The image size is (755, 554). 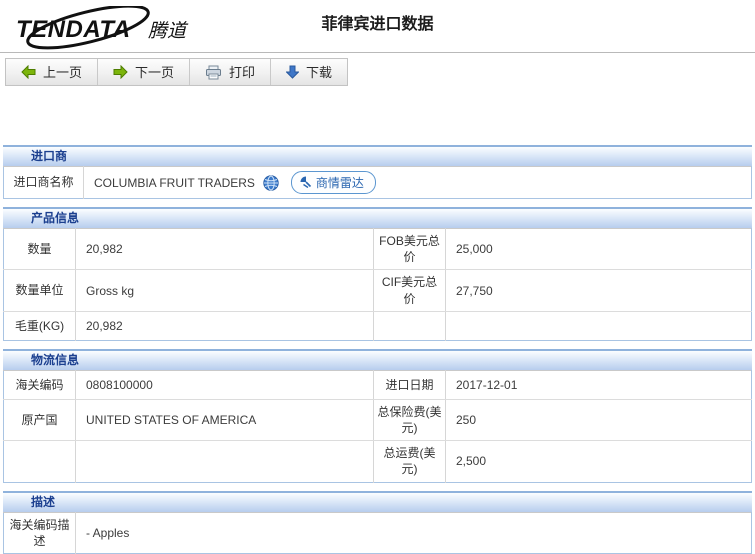 I want to click on table-row: 毛重(KG) 20,982, so click(x=377, y=326).